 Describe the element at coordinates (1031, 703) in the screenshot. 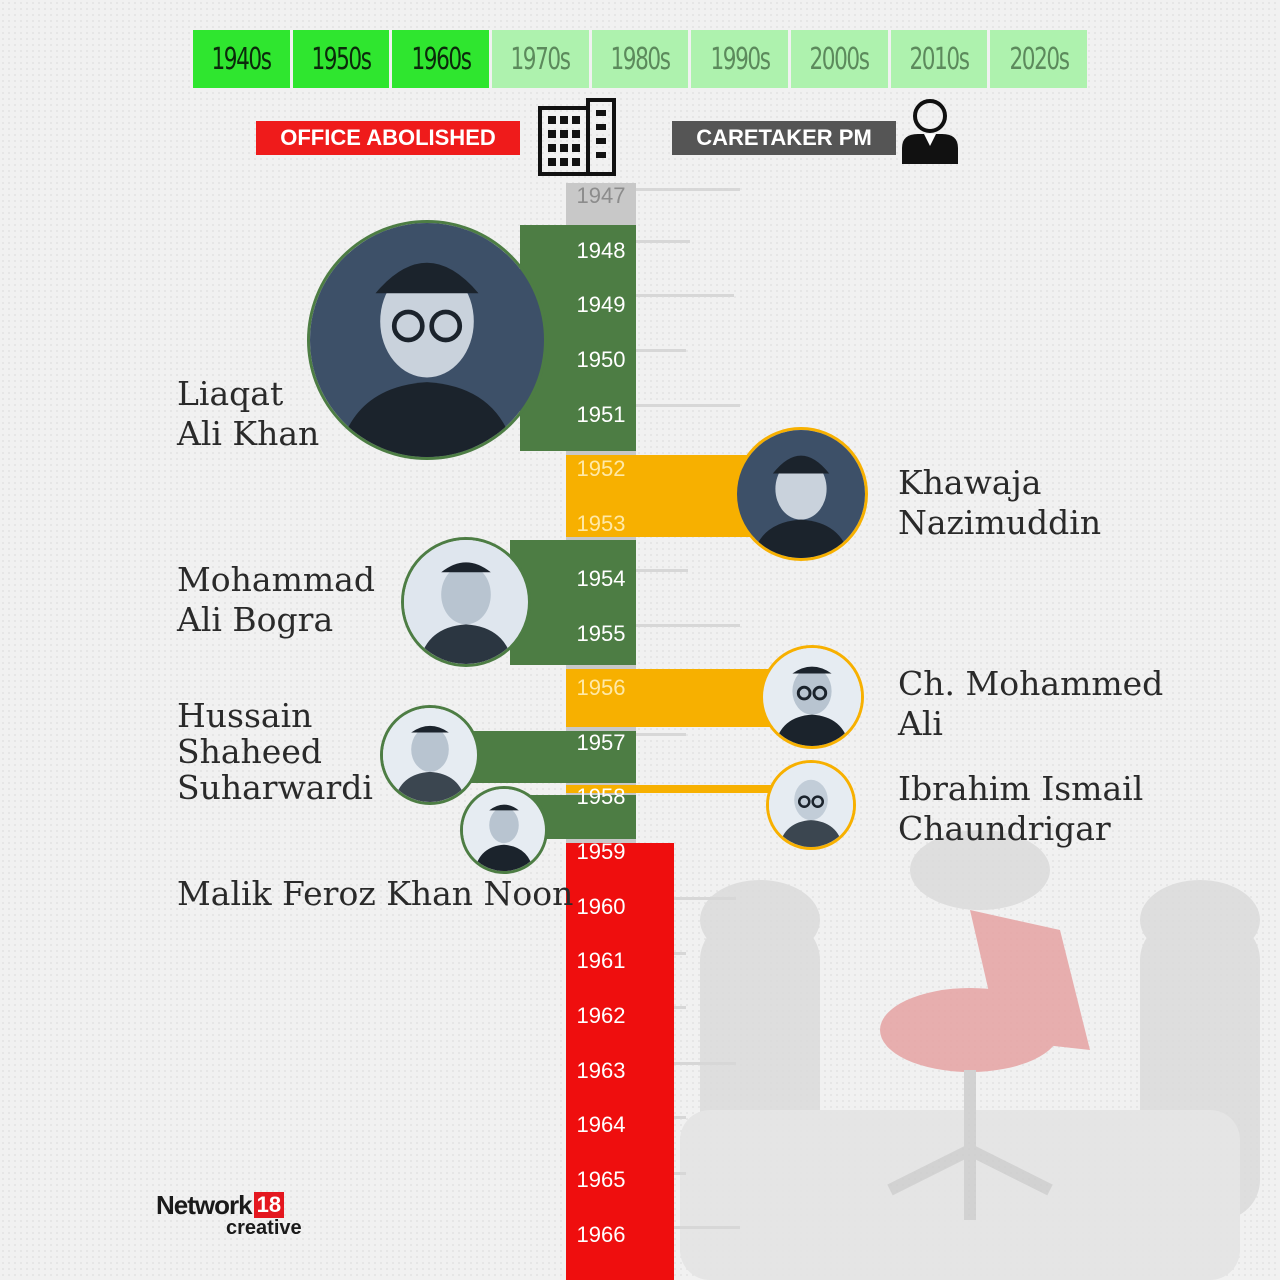

I see `pm-name-ch-mohammed-ali: Ch. Mohammed Ali` at that location.